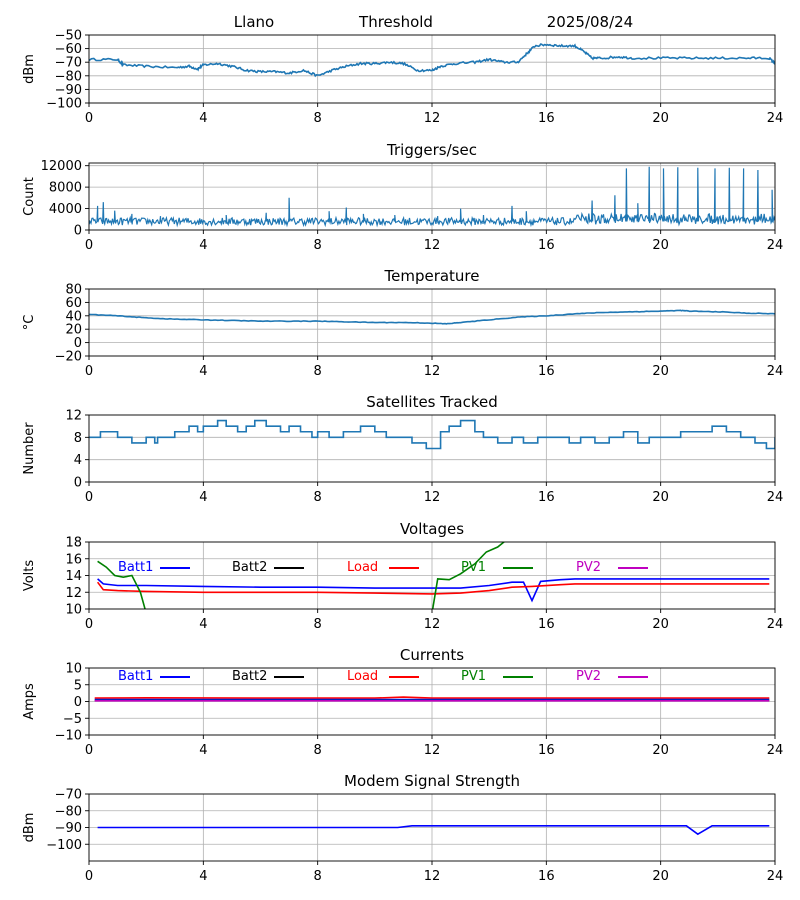 The height and width of the screenshot is (900, 800). I want to click on series-line-triggers, so click(432, 197).